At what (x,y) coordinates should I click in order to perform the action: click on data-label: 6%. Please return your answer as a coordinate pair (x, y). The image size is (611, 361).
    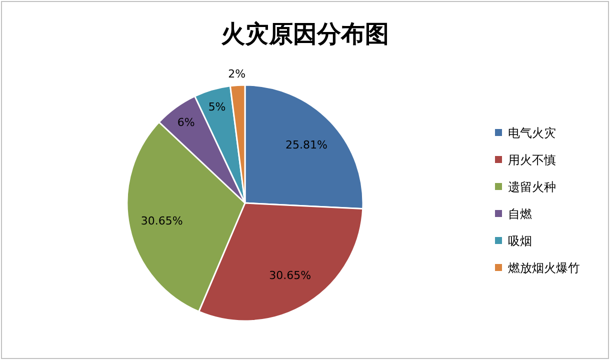
    Looking at the image, I should click on (186, 122).